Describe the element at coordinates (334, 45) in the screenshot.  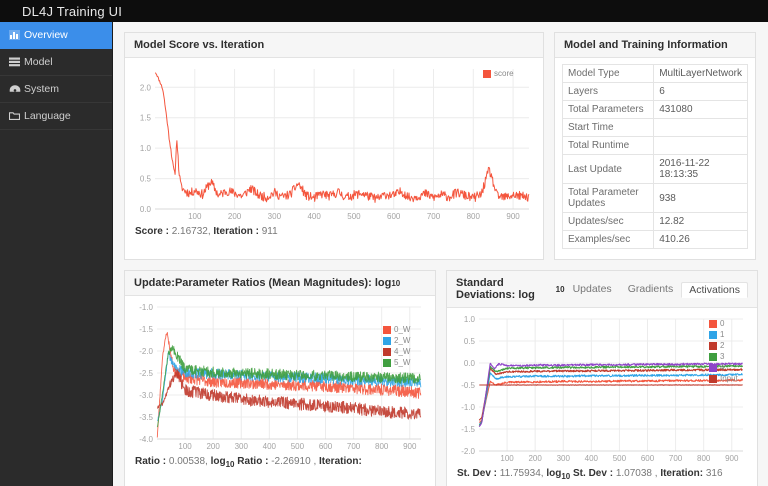
I see `model-score-title: Model Score vs. Iteration` at that location.